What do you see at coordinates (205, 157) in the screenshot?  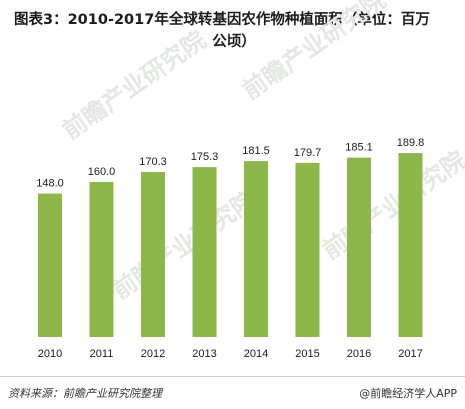 I see `data-label-2013: 175.3` at bounding box center [205, 157].